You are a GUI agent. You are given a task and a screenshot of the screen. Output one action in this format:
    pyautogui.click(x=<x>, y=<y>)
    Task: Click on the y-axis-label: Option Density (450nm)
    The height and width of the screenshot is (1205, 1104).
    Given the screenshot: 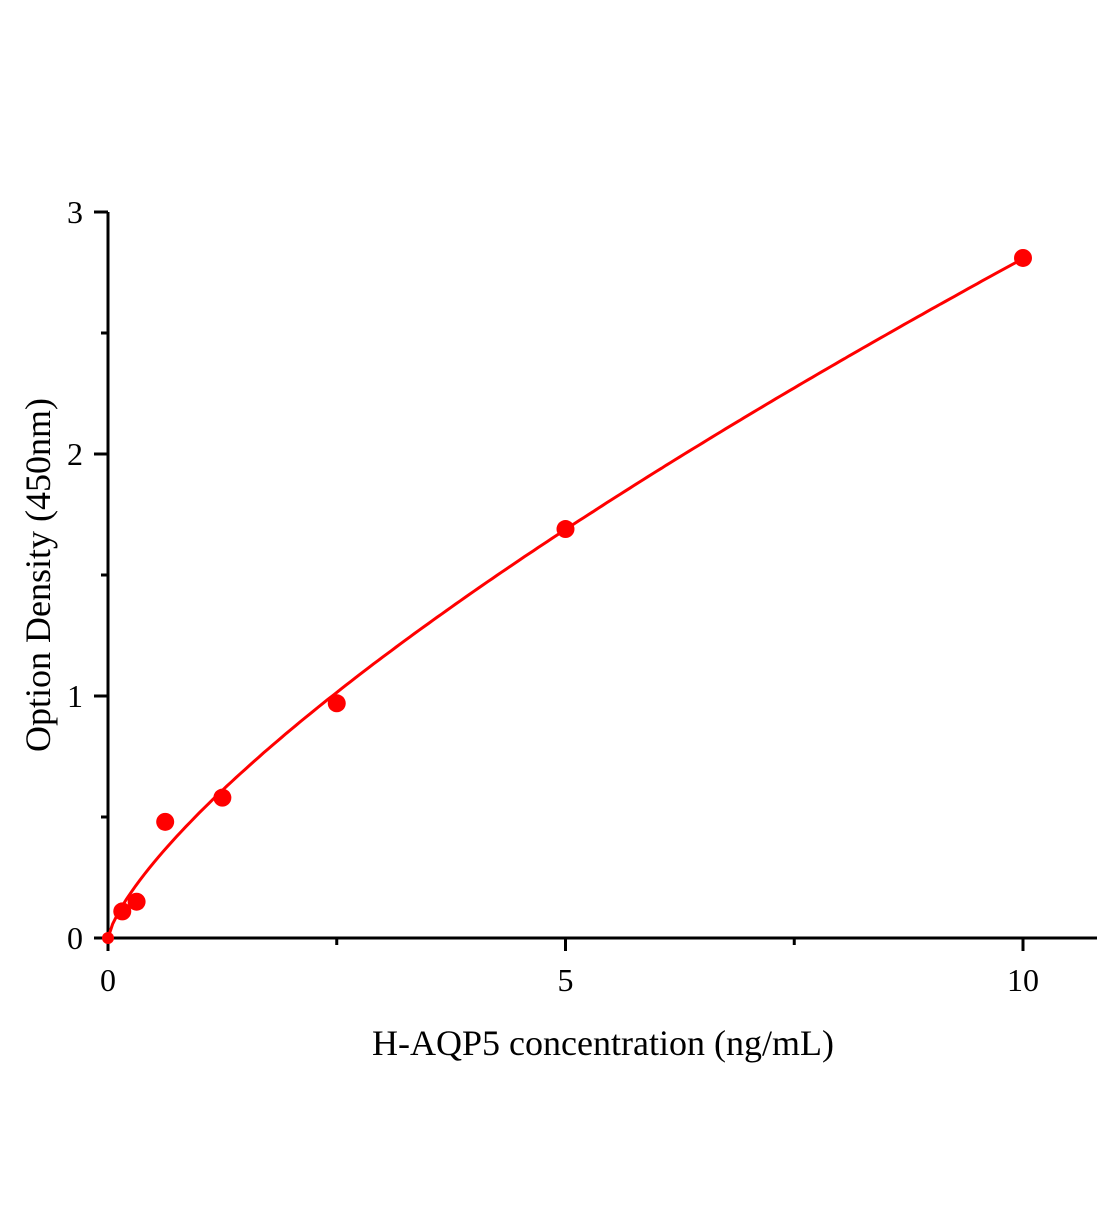 What is the action you would take?
    pyautogui.click(x=38, y=575)
    